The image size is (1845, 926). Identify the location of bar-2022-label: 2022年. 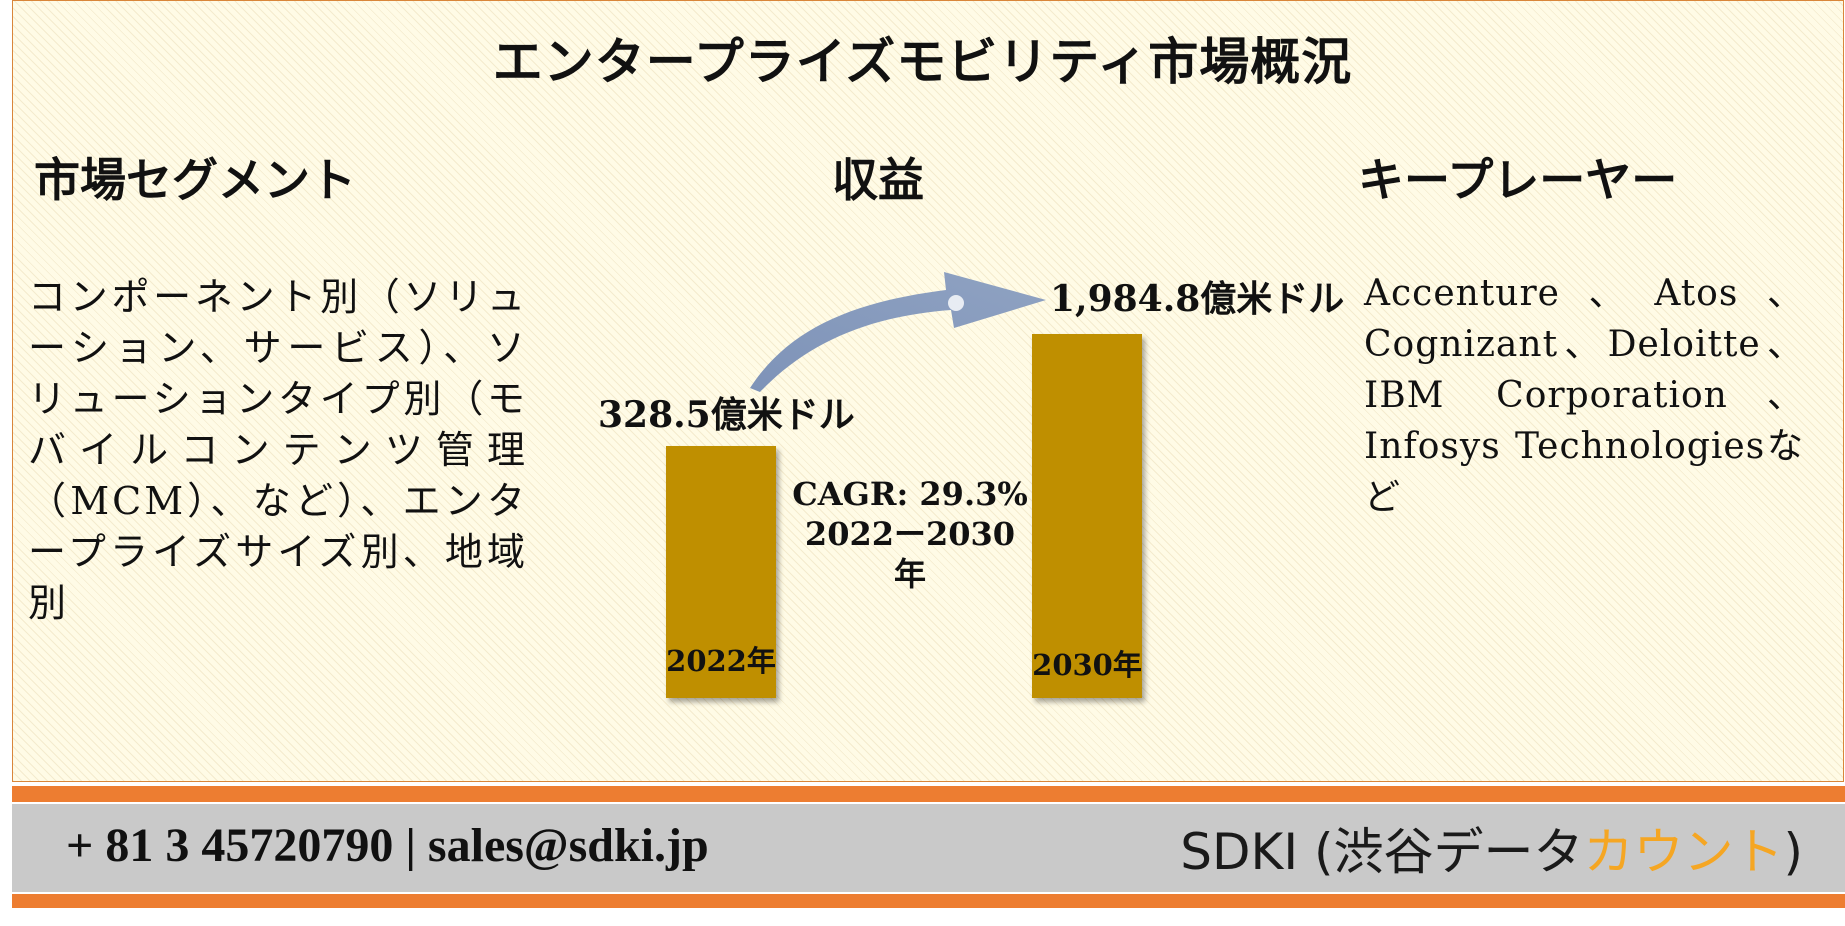
(721, 661).